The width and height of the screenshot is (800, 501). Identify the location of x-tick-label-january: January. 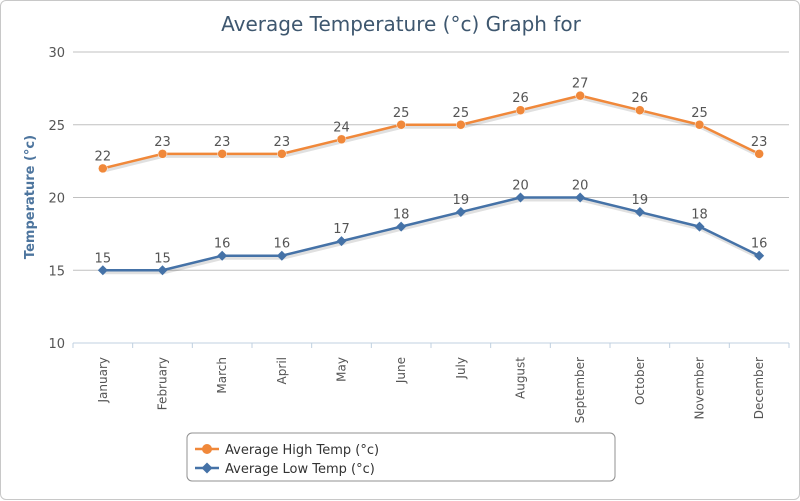
(103, 380).